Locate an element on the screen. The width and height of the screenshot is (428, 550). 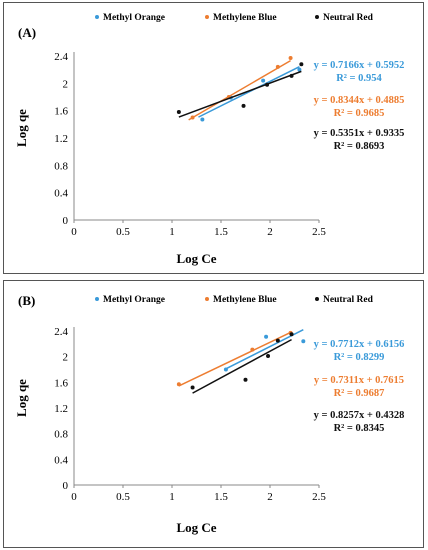
panel-label: (B) is located at coordinates (26, 300).